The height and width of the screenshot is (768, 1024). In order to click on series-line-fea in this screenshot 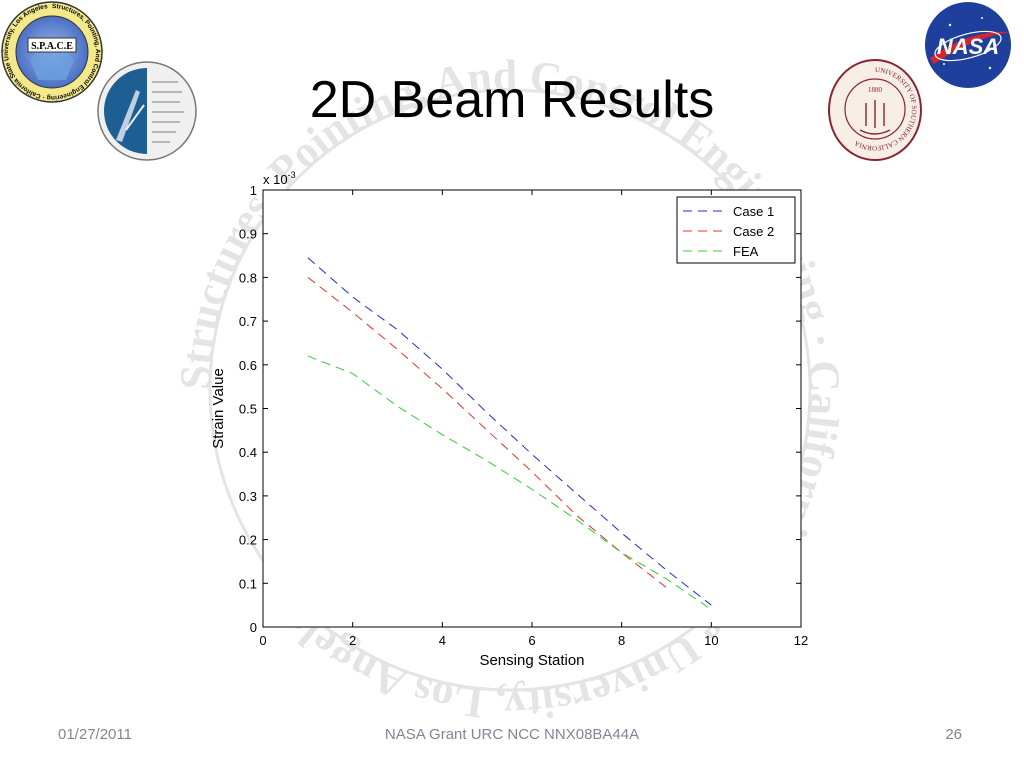, I will do `click(509, 482)`.